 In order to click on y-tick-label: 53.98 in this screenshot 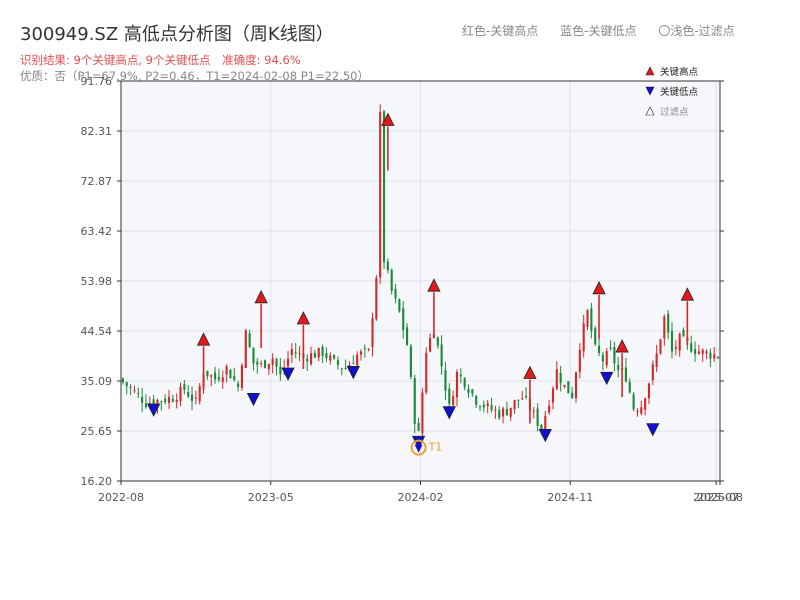, I will do `click(97, 281)`.